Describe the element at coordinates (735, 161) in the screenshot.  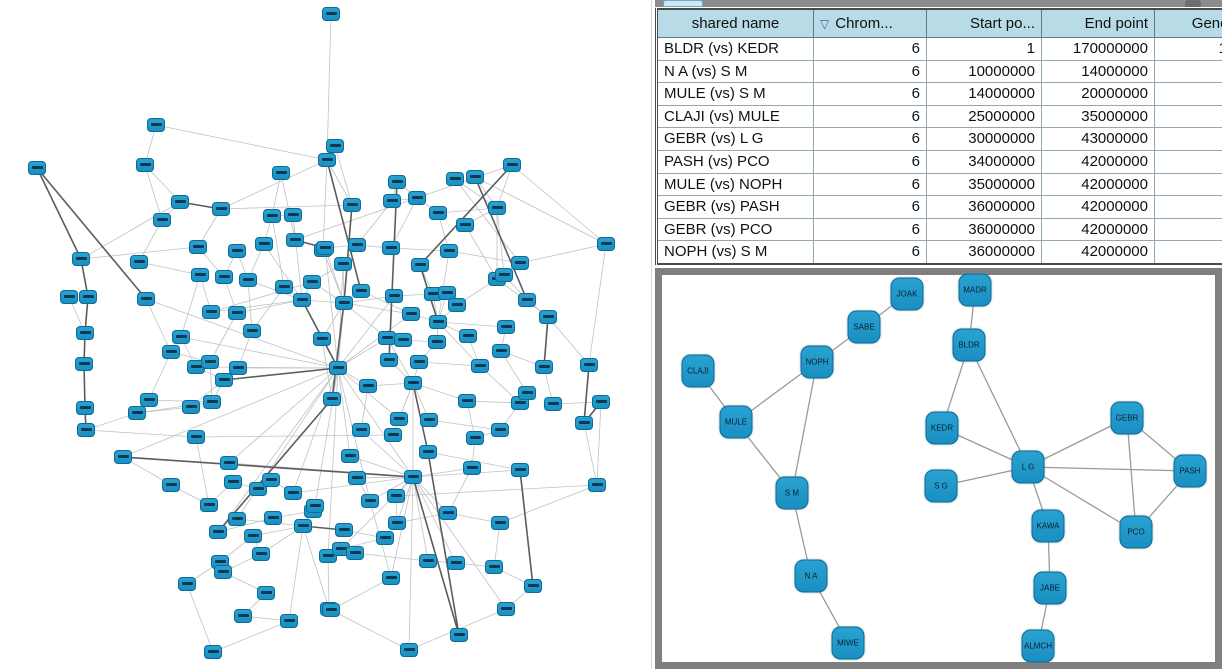
I see `table-cell: PASH (vs) PCO` at that location.